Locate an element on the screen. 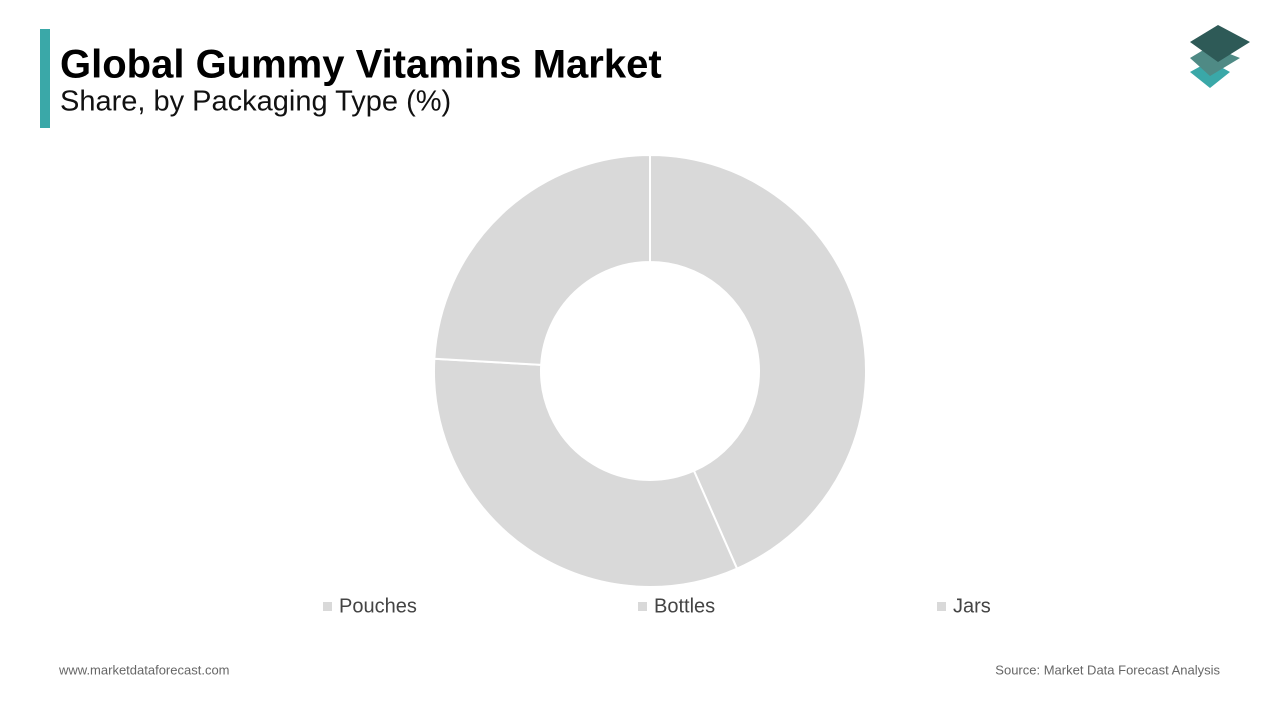 Image resolution: width=1280 pixels, height=720 pixels. legend-label: Bottles is located at coordinates (684, 606).